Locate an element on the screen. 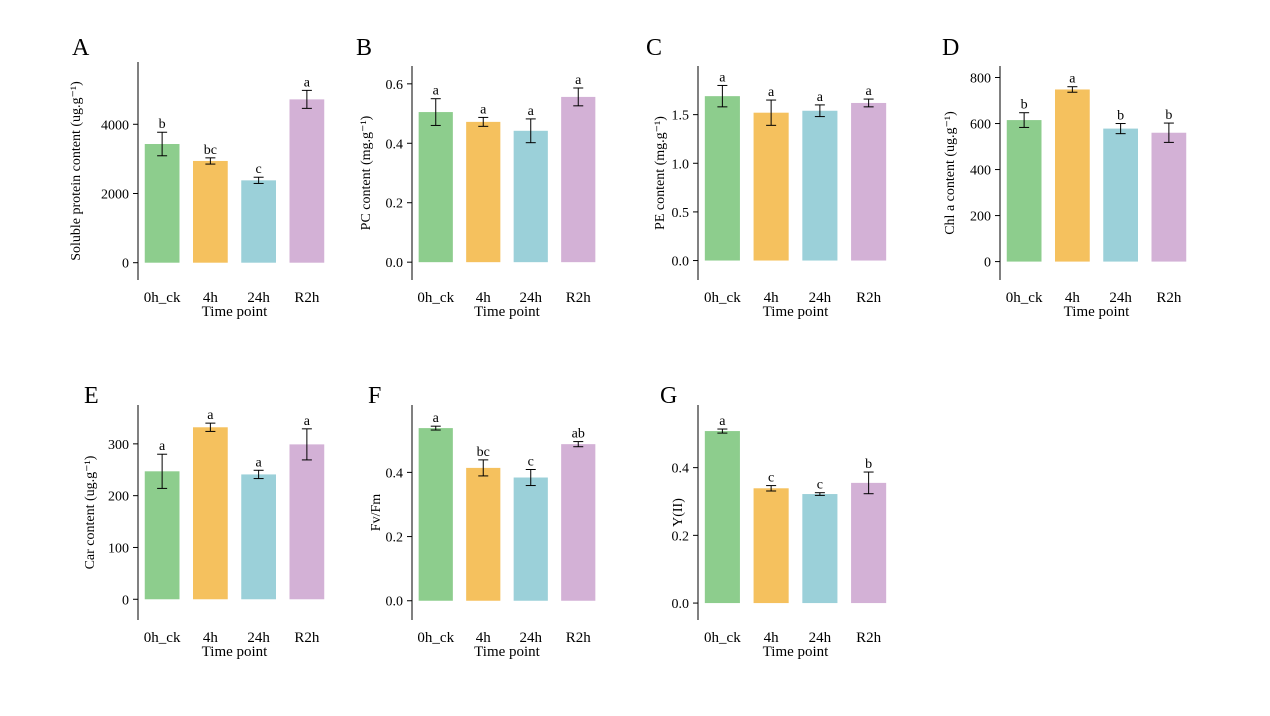 The height and width of the screenshot is (716, 1270). y-tick-label: 0 is located at coordinates (125, 264).